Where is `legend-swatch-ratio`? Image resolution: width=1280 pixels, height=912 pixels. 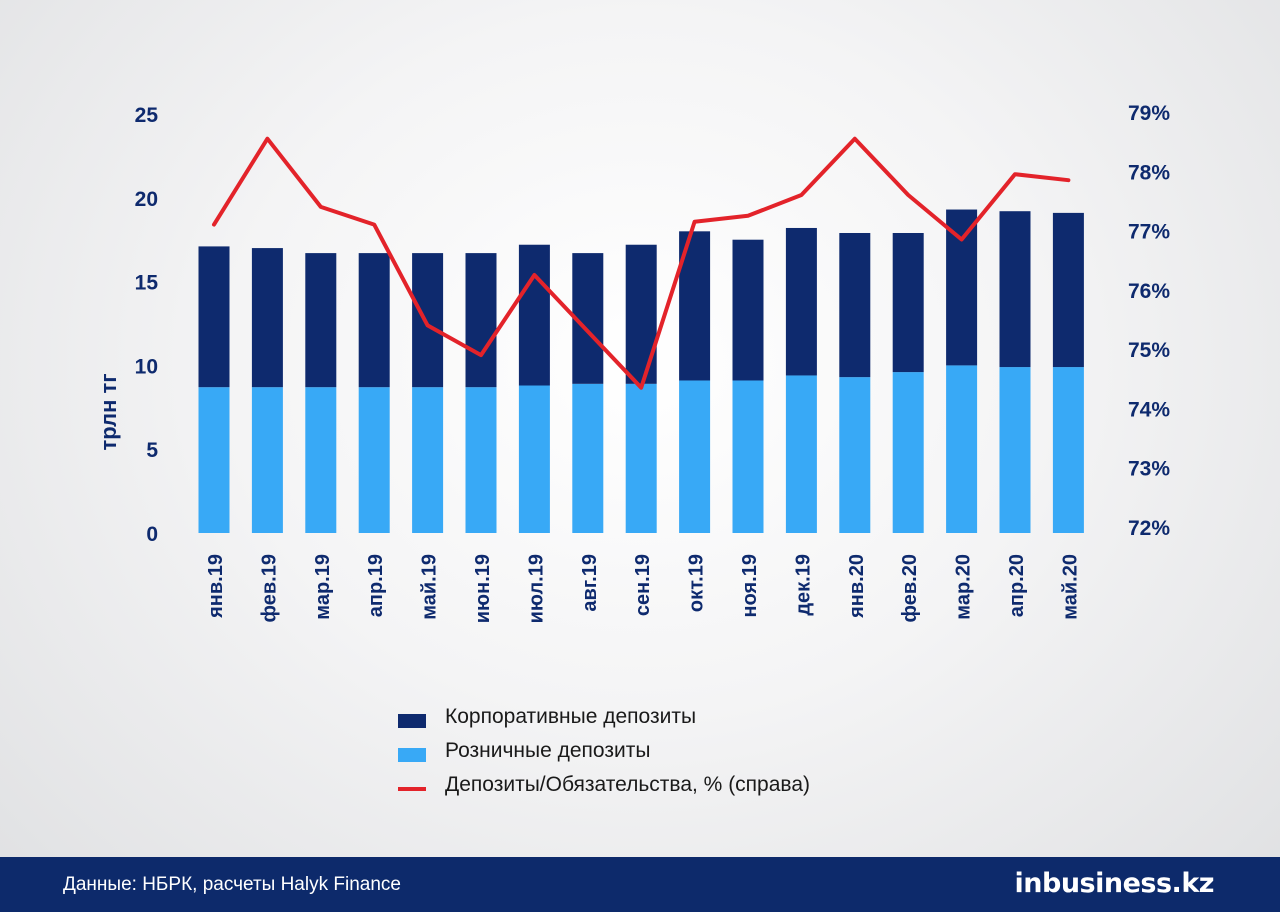 legend-swatch-ratio is located at coordinates (412, 789).